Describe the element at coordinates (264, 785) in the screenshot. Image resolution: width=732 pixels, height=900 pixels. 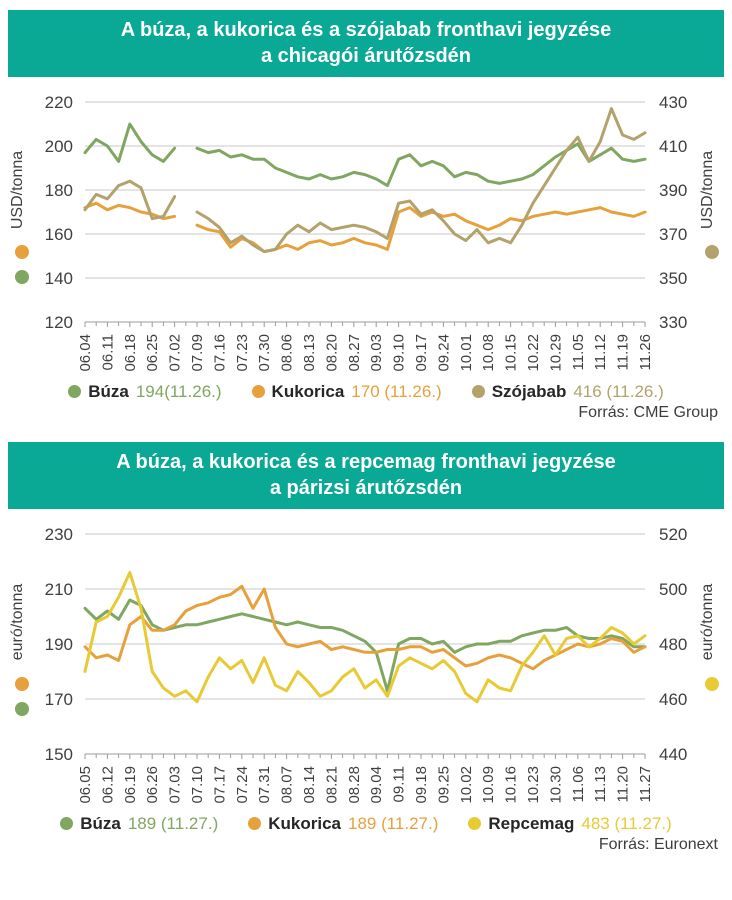
I see `svg-text: 07.31` at that location.